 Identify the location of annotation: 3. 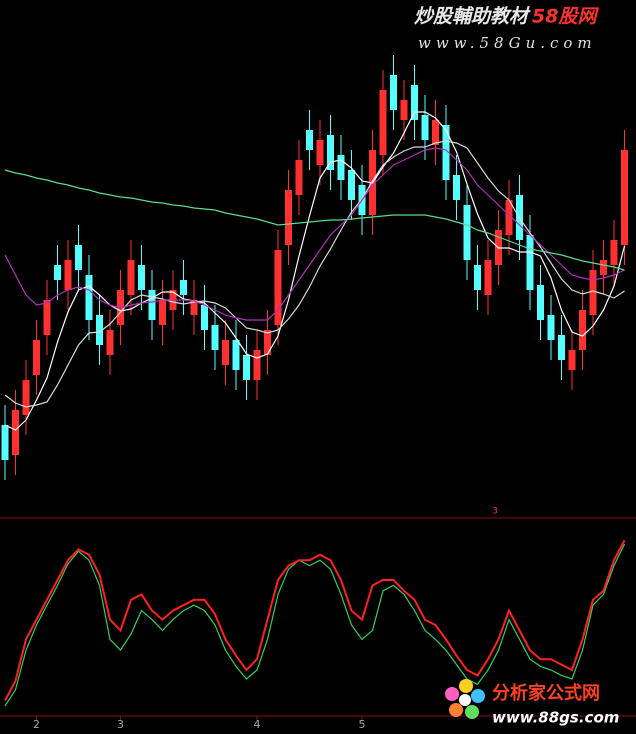
(495, 512).